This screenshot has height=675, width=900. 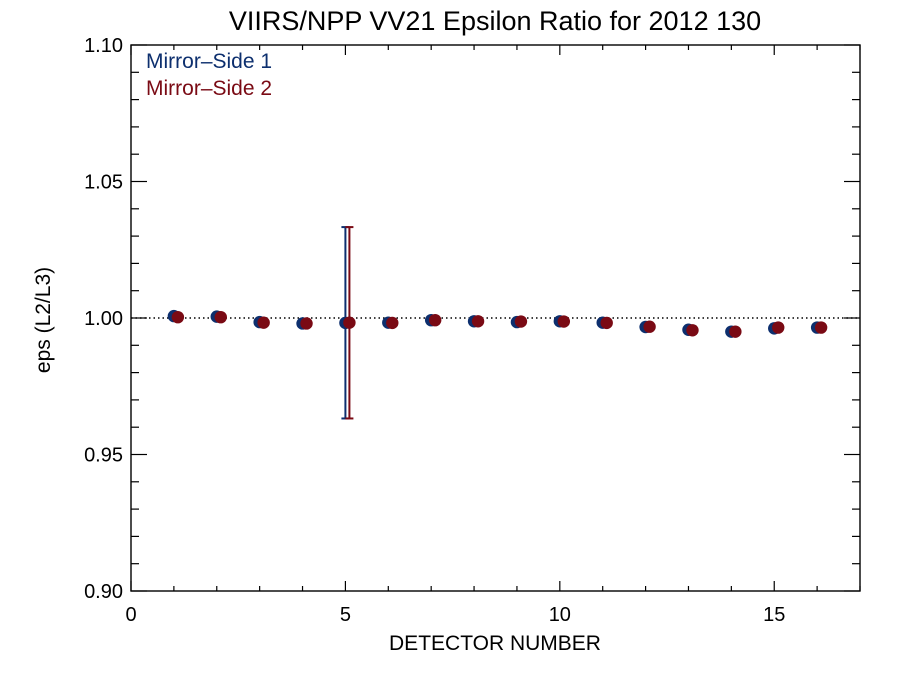 What do you see at coordinates (103, 592) in the screenshot?
I see `y-tick-label: 0.90` at bounding box center [103, 592].